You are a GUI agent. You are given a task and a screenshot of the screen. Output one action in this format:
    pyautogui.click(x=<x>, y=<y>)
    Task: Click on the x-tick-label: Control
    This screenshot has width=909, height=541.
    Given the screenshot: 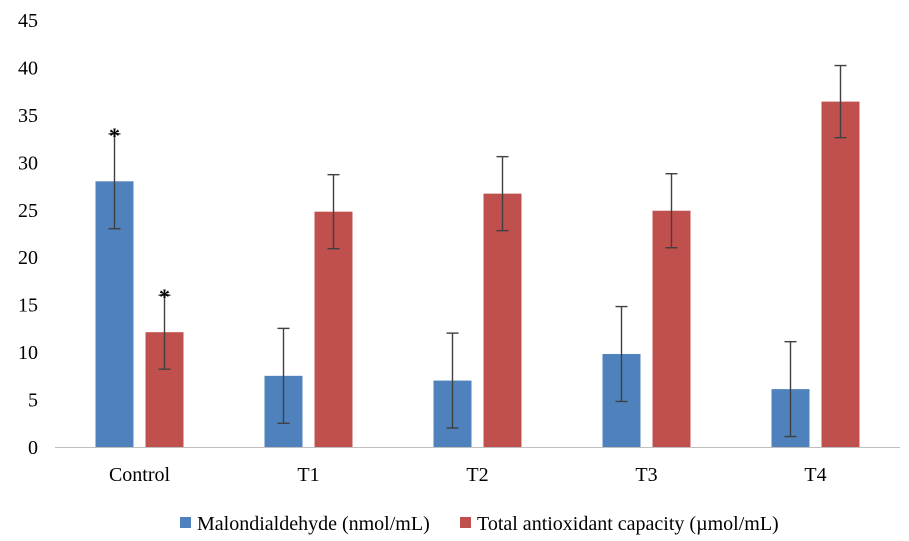 What is the action you would take?
    pyautogui.click(x=140, y=475)
    